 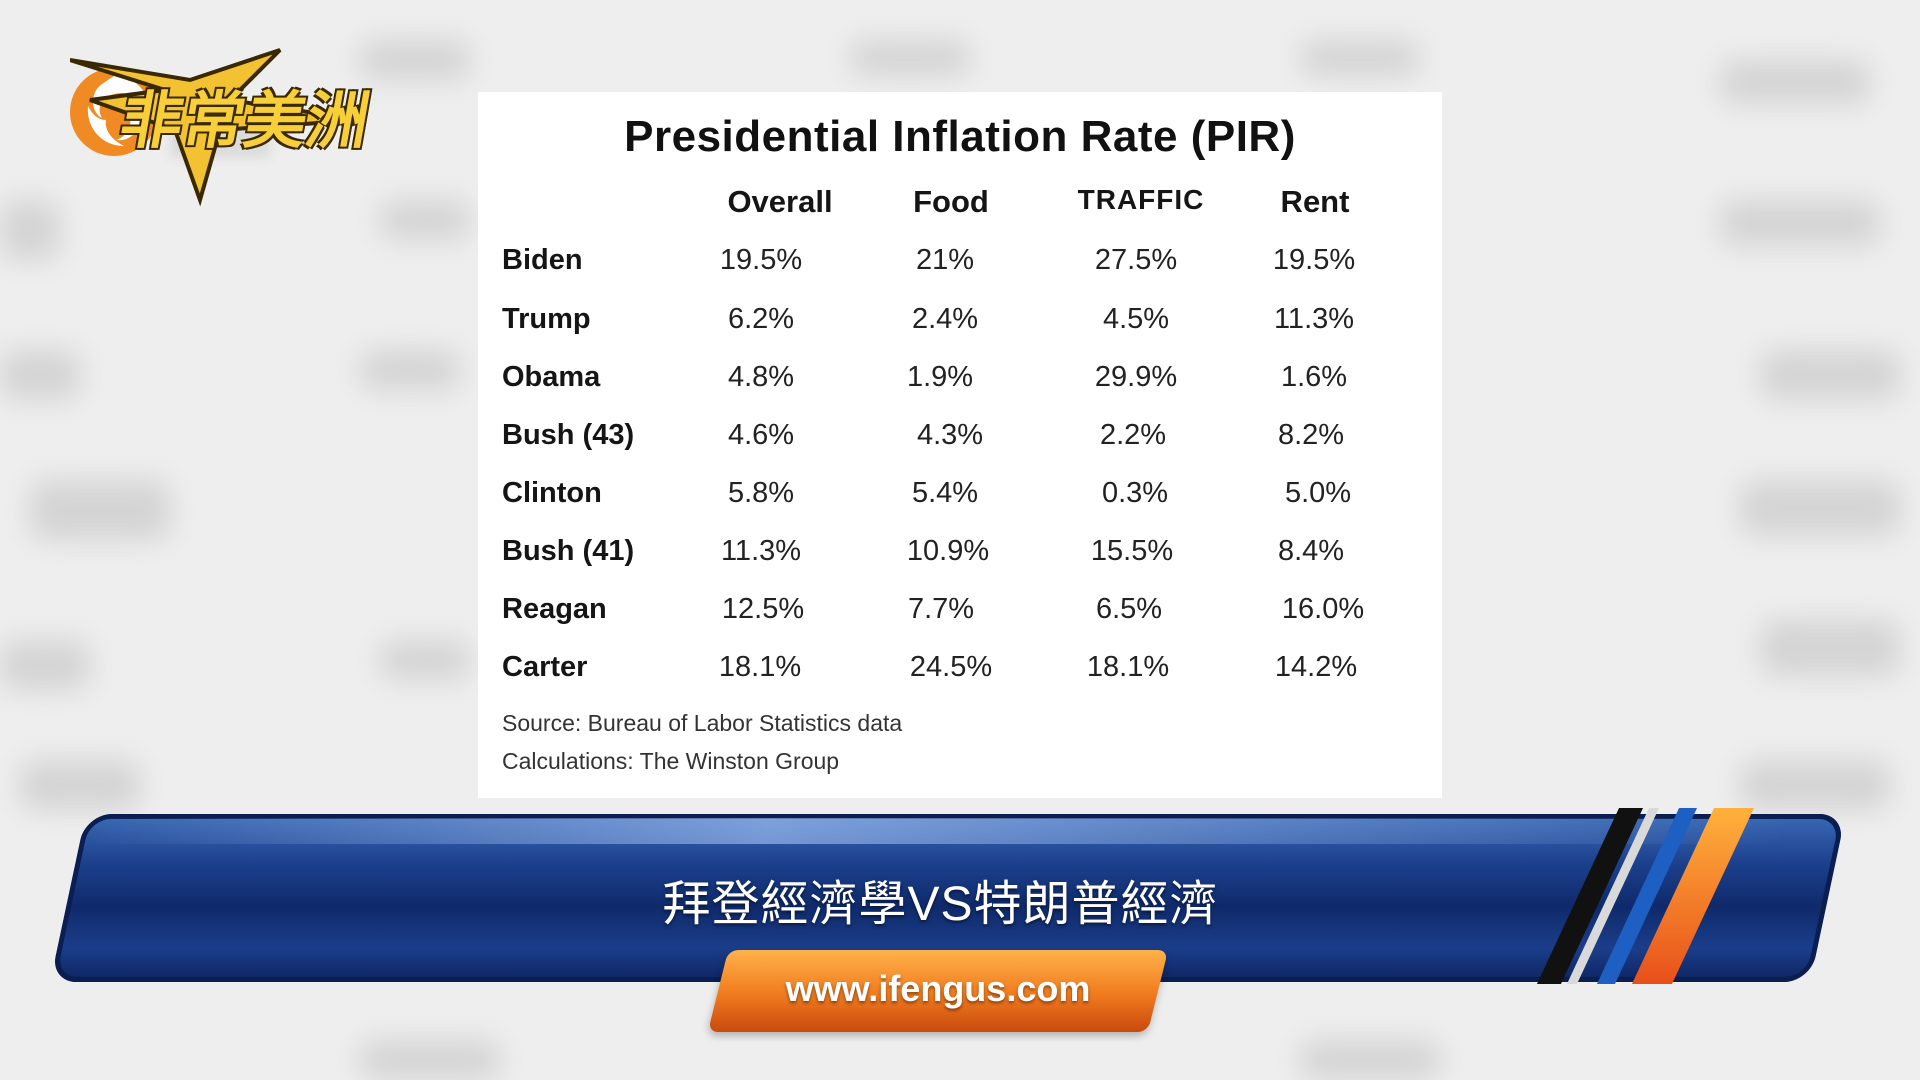 I want to click on show-logo: 非常美洲, so click(x=222, y=125).